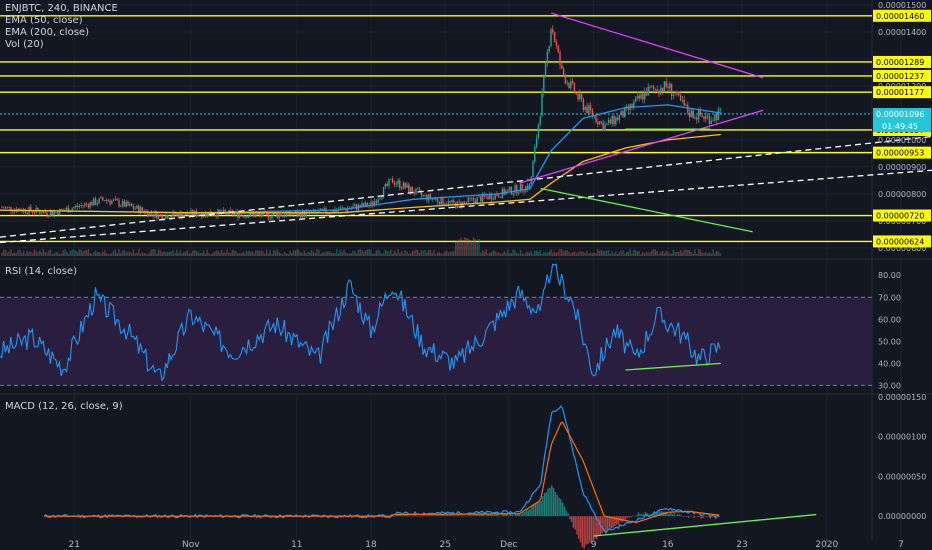 This screenshot has width=932, height=550. I want to click on level-tag-bg, so click(902, 92).